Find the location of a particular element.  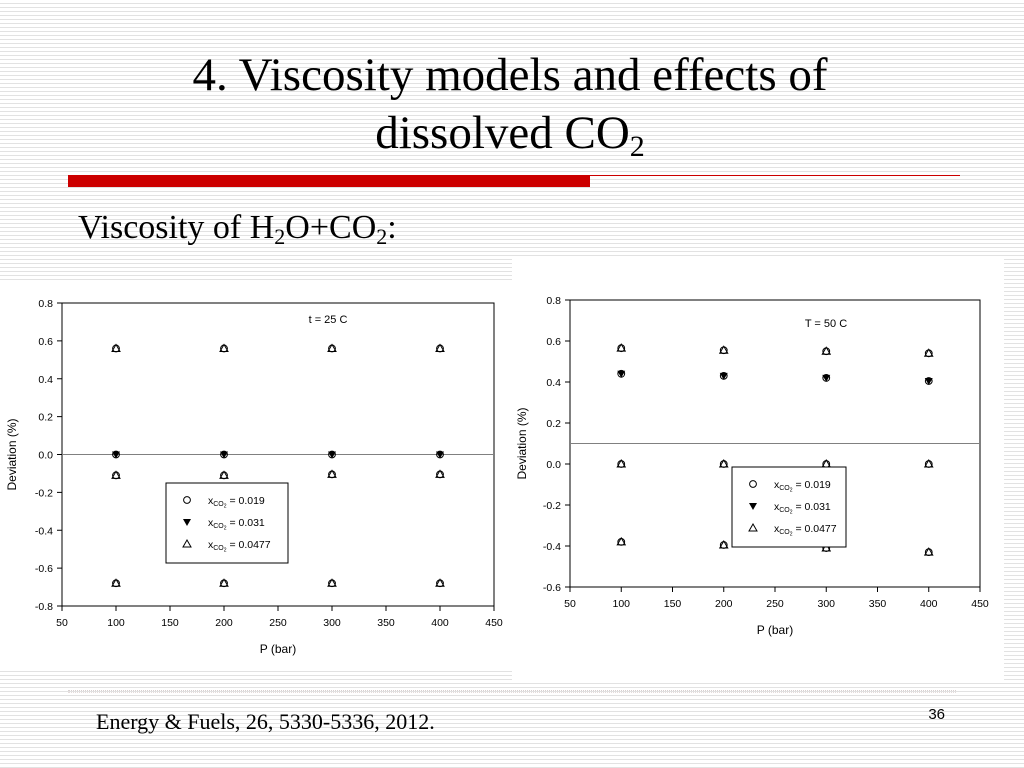

temperature-annotation: t = 25 C is located at coordinates (328, 320).